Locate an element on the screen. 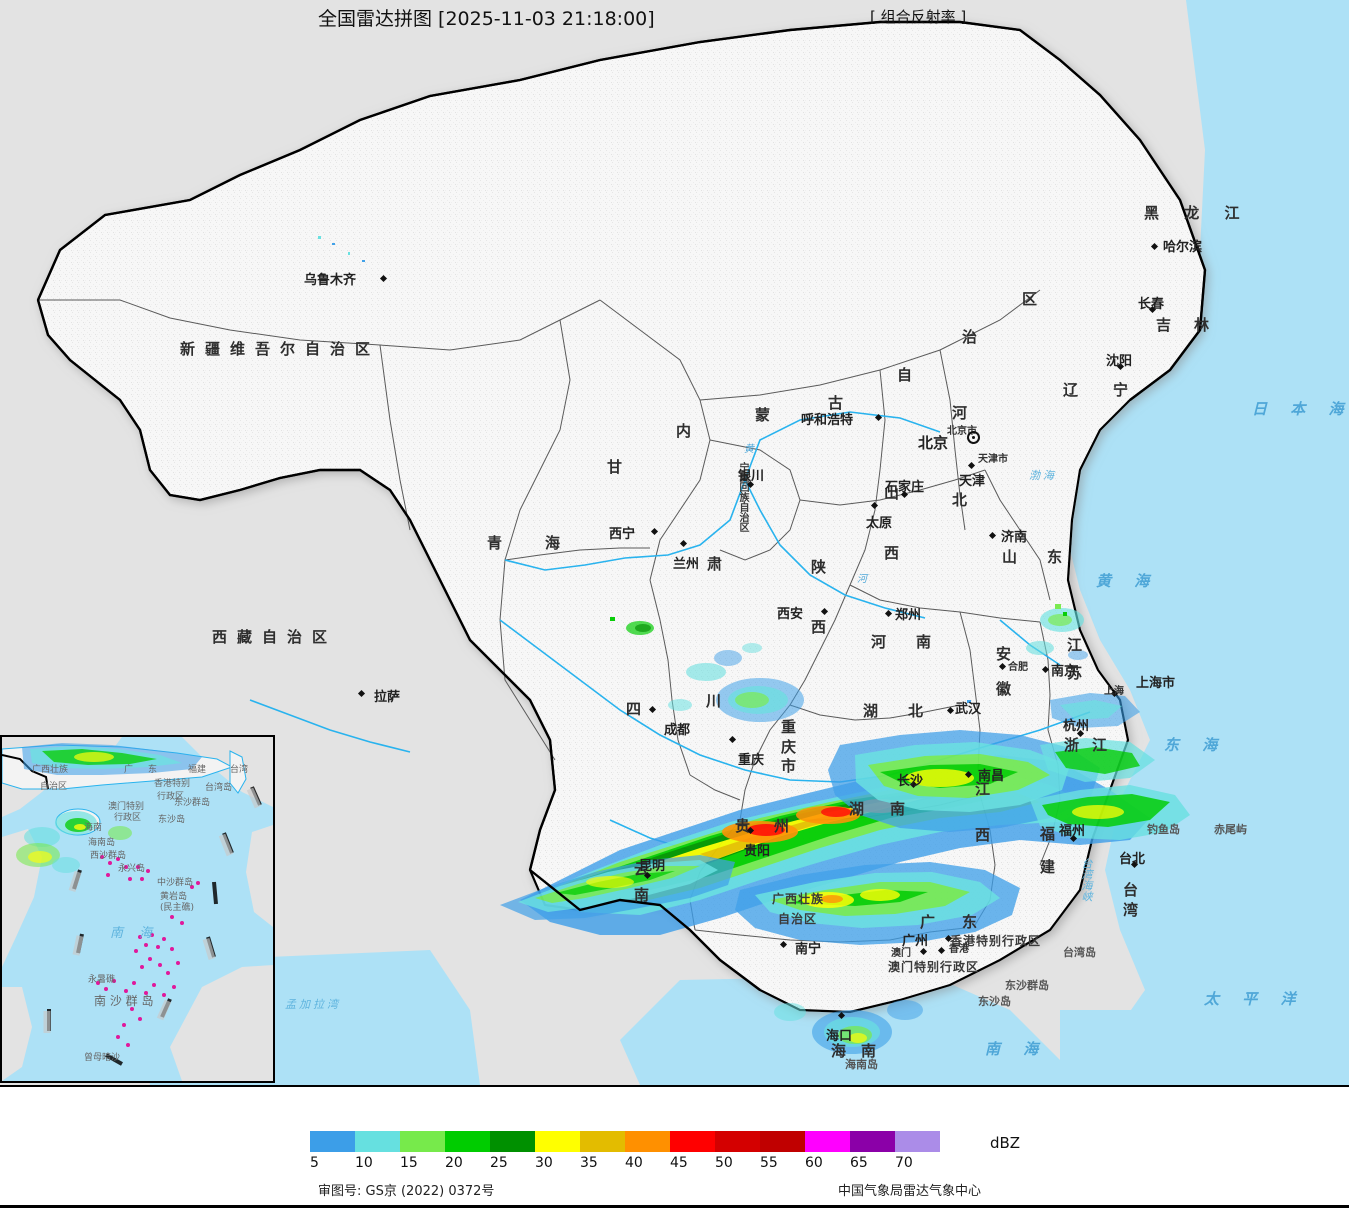 Image resolution: width=1349 pixels, height=1208 pixels. colorbar-tick-30: 30 is located at coordinates (544, 1163).